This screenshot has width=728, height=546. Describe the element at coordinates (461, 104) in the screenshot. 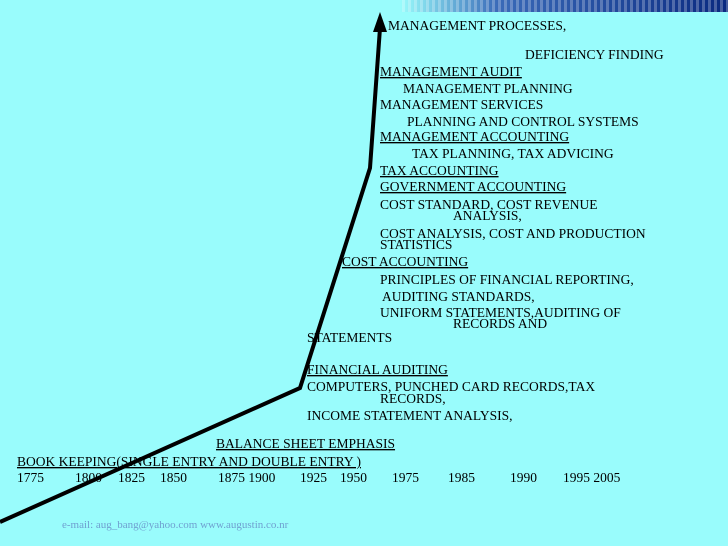

I see `timeline-item: MANAGEMENT SERVICES` at that location.